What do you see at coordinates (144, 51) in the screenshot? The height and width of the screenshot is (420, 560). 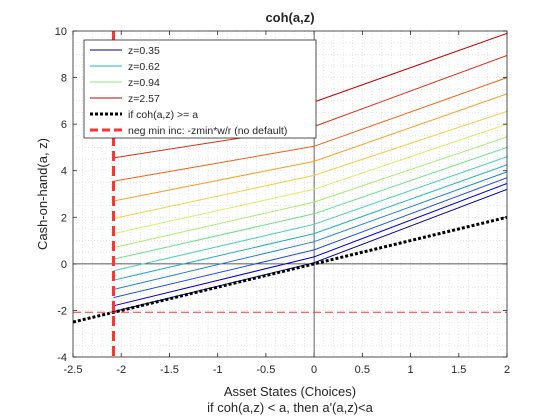 I see `legend-label: z=0.35` at bounding box center [144, 51].